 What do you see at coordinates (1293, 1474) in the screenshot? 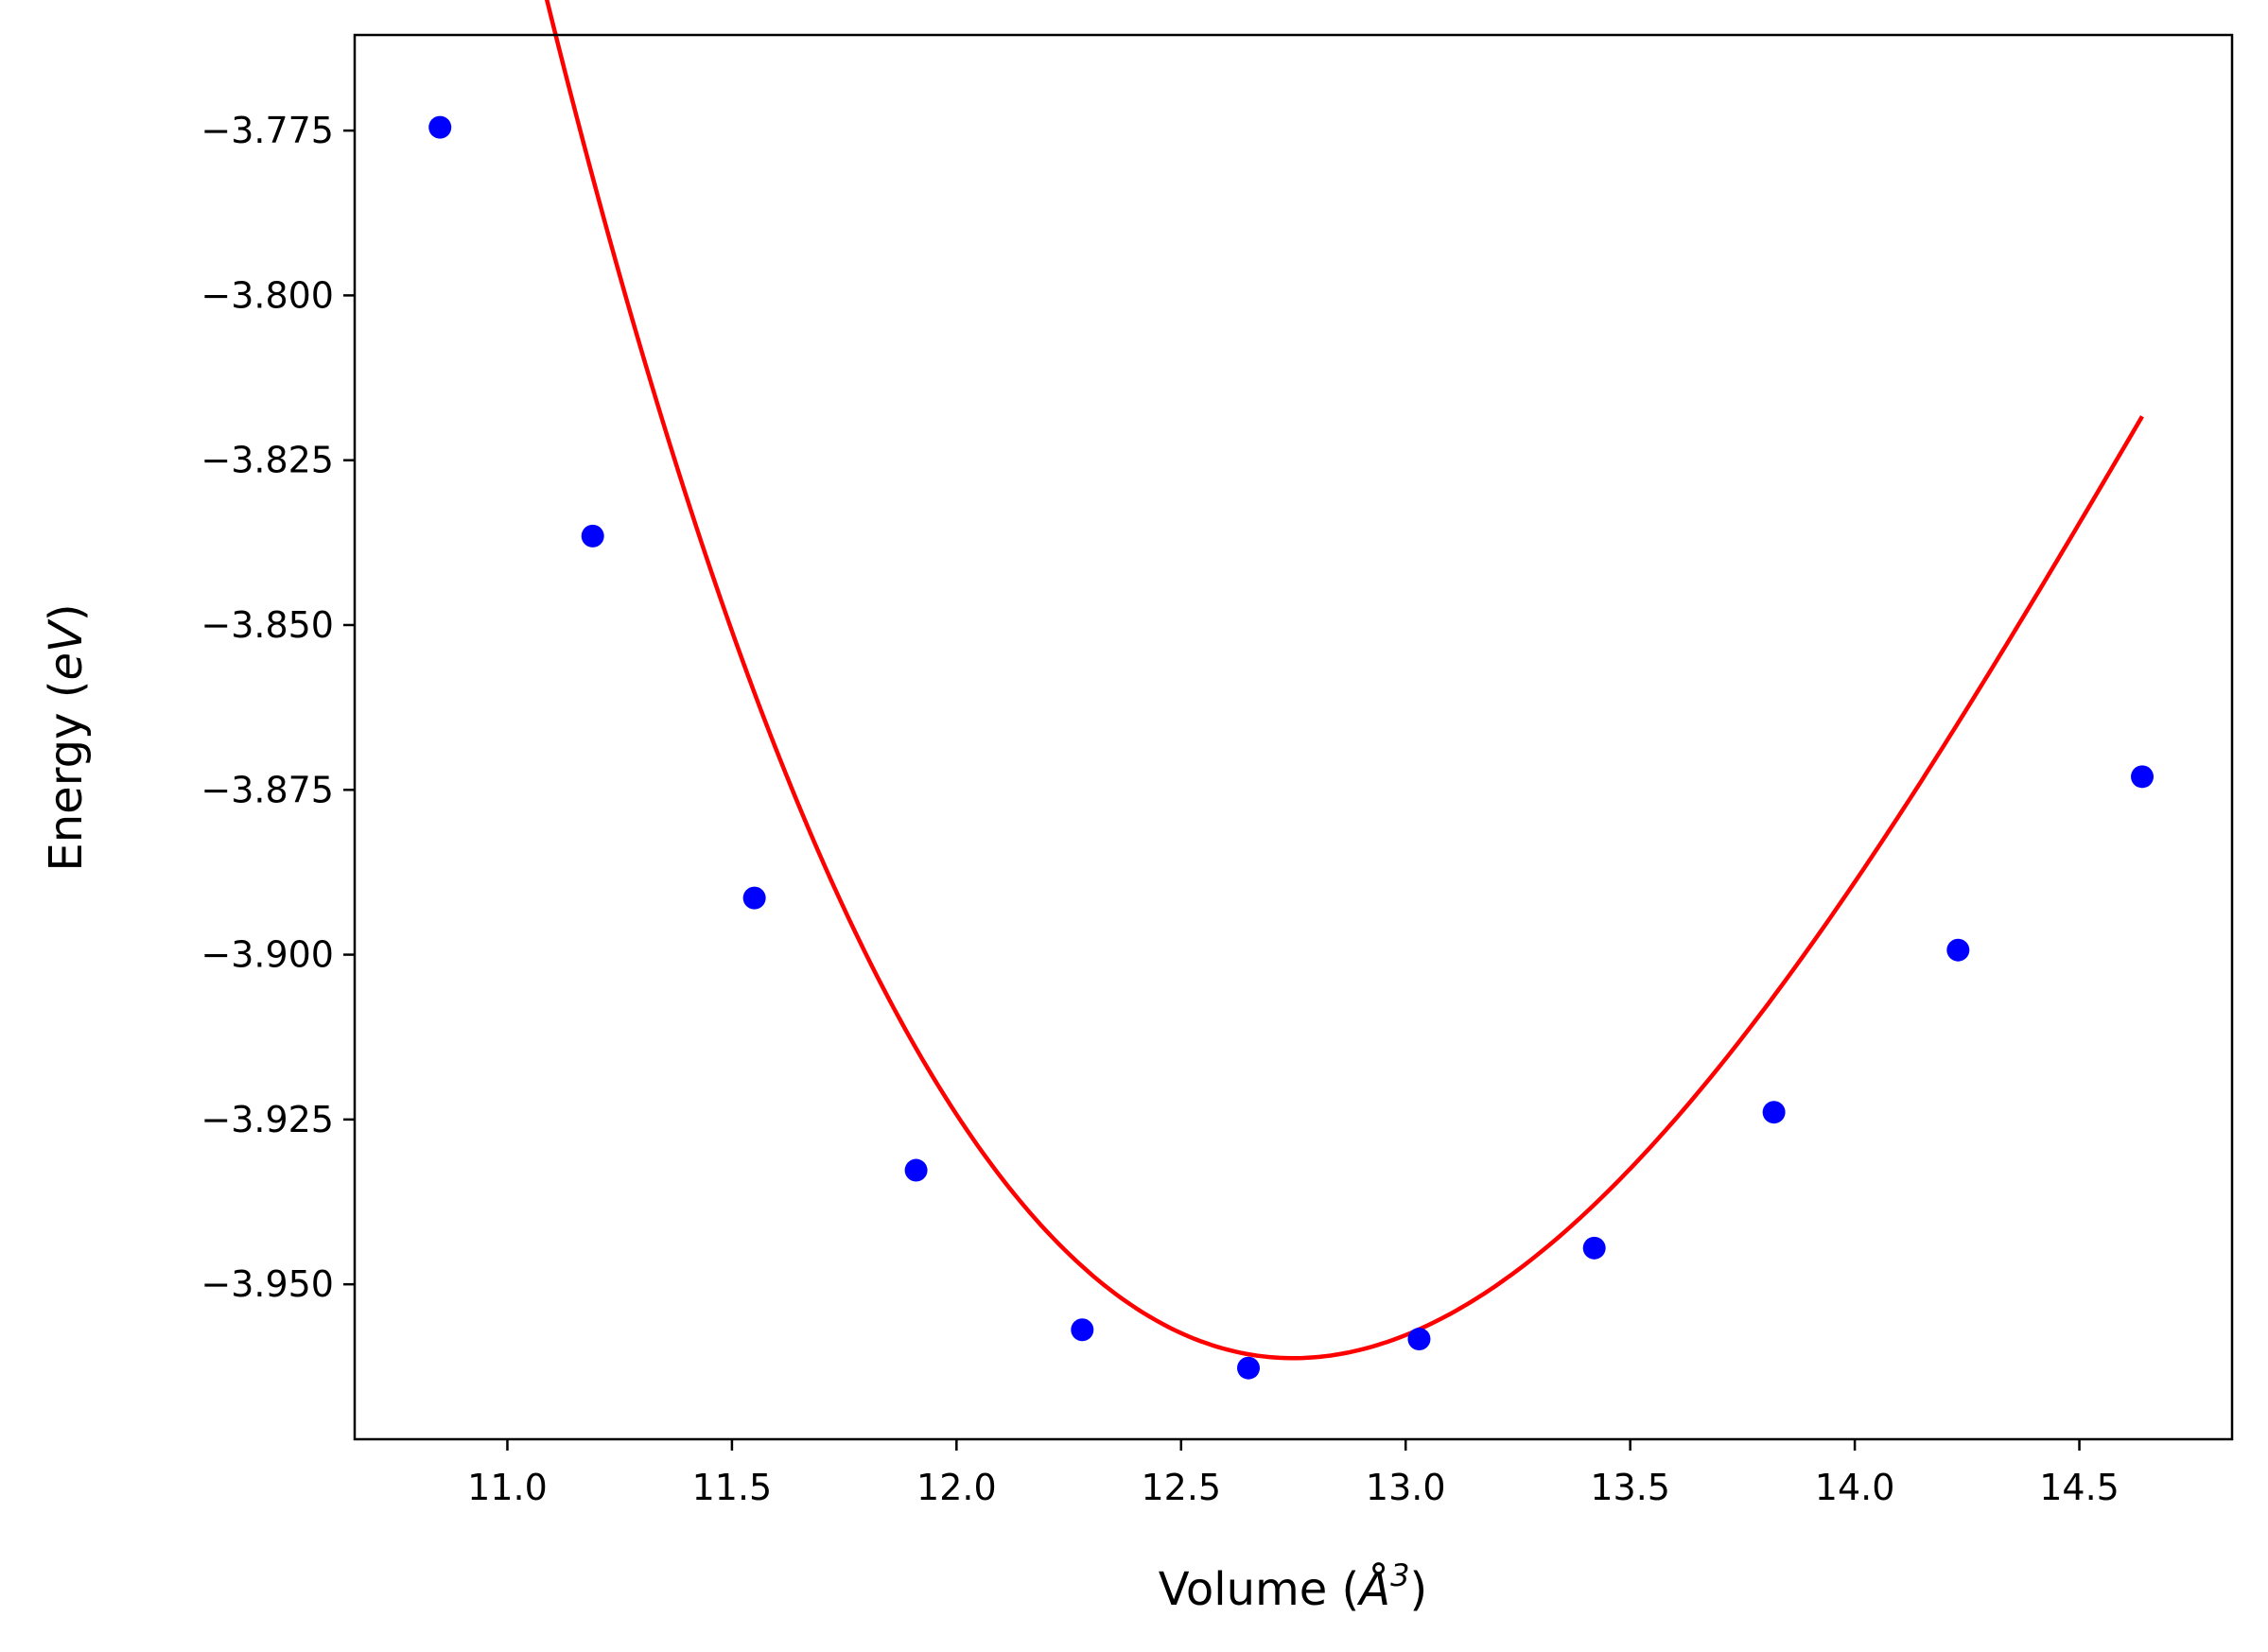
I see `x-axis-ticks: 11.0 11.5 12.0 12.5 13.0 13.5 14.0 14.5` at bounding box center [1293, 1474].